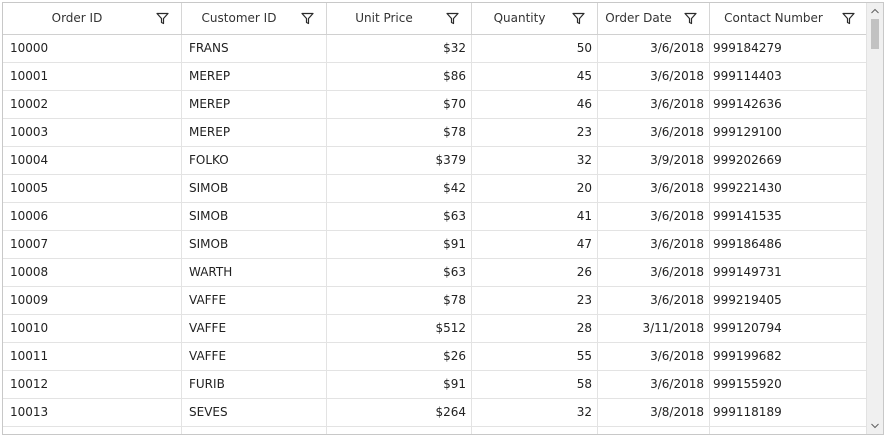  What do you see at coordinates (92, 48) in the screenshot?
I see `cell-order-id: 10000` at bounding box center [92, 48].